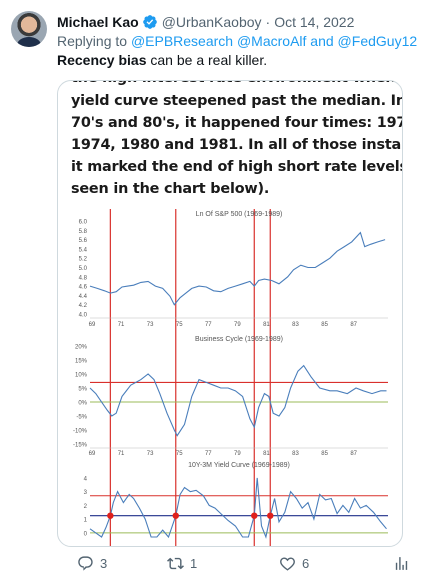 This screenshot has width=427, height=574. Describe the element at coordinates (353, 454) in the screenshot. I see `x-tick-label-1-9: 87` at that location.